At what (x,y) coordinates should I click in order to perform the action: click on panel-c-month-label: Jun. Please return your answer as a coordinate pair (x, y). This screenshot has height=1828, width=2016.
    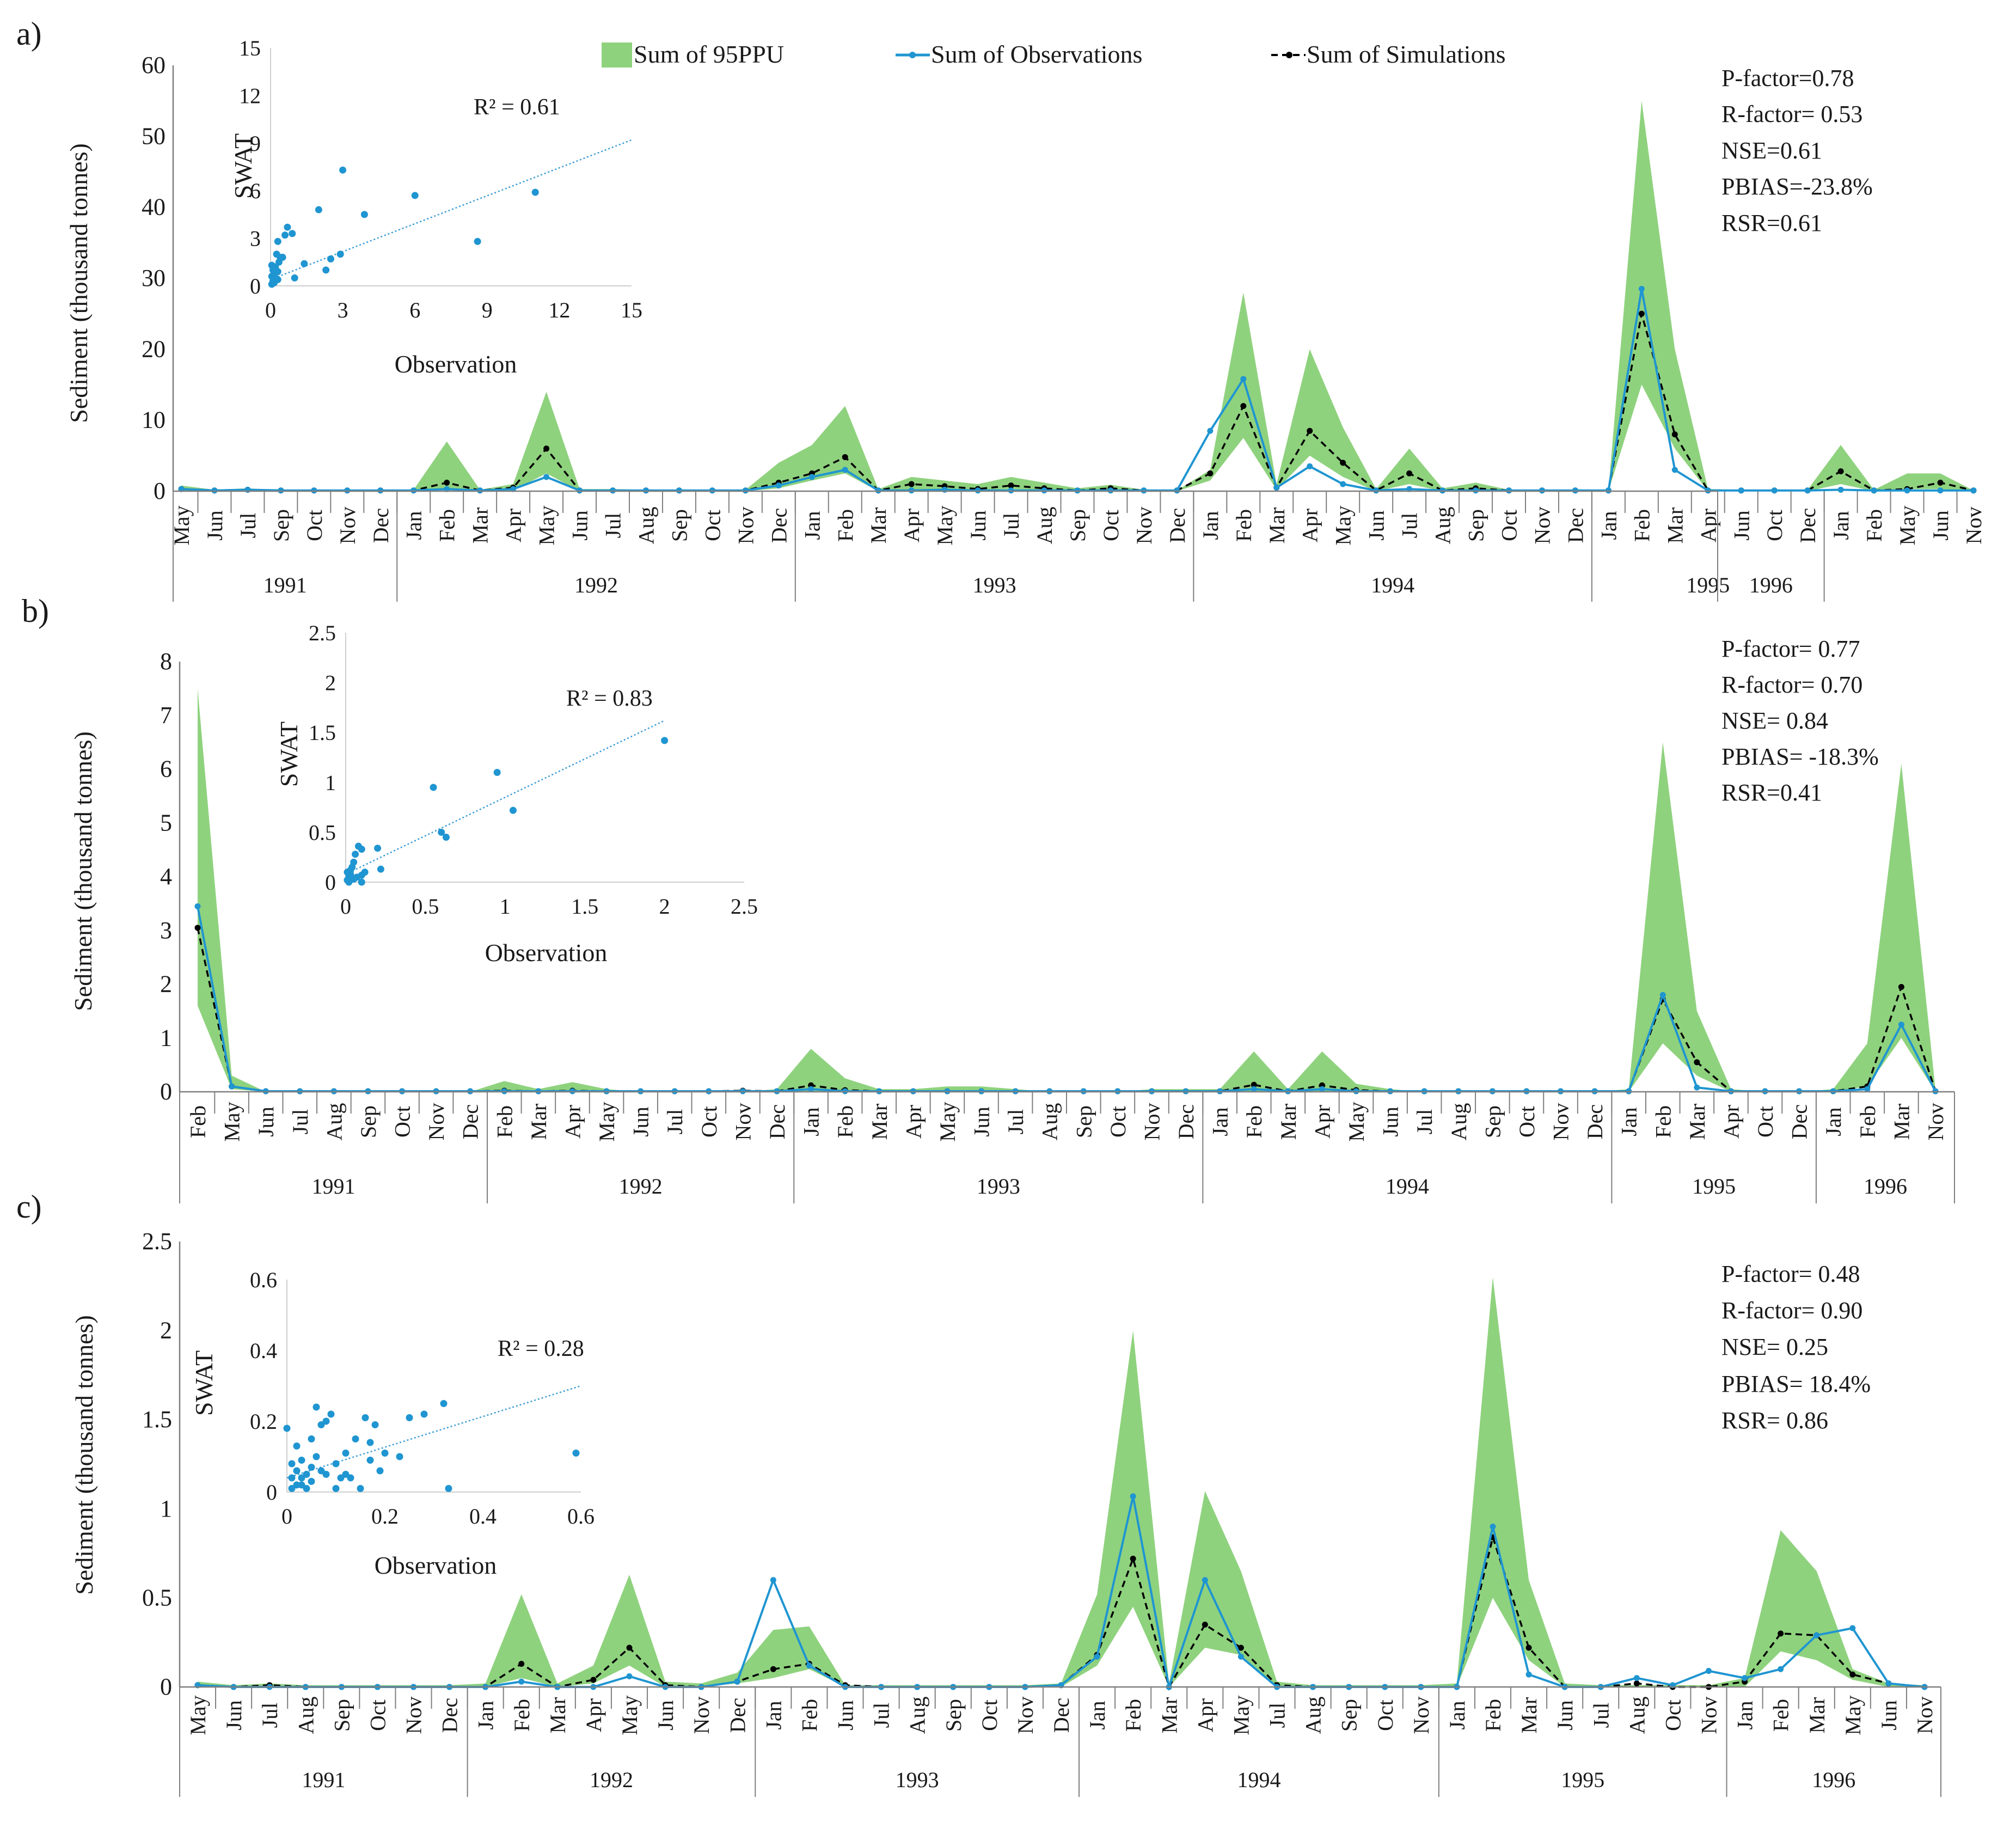
    Looking at the image, I should click on (234, 1715).